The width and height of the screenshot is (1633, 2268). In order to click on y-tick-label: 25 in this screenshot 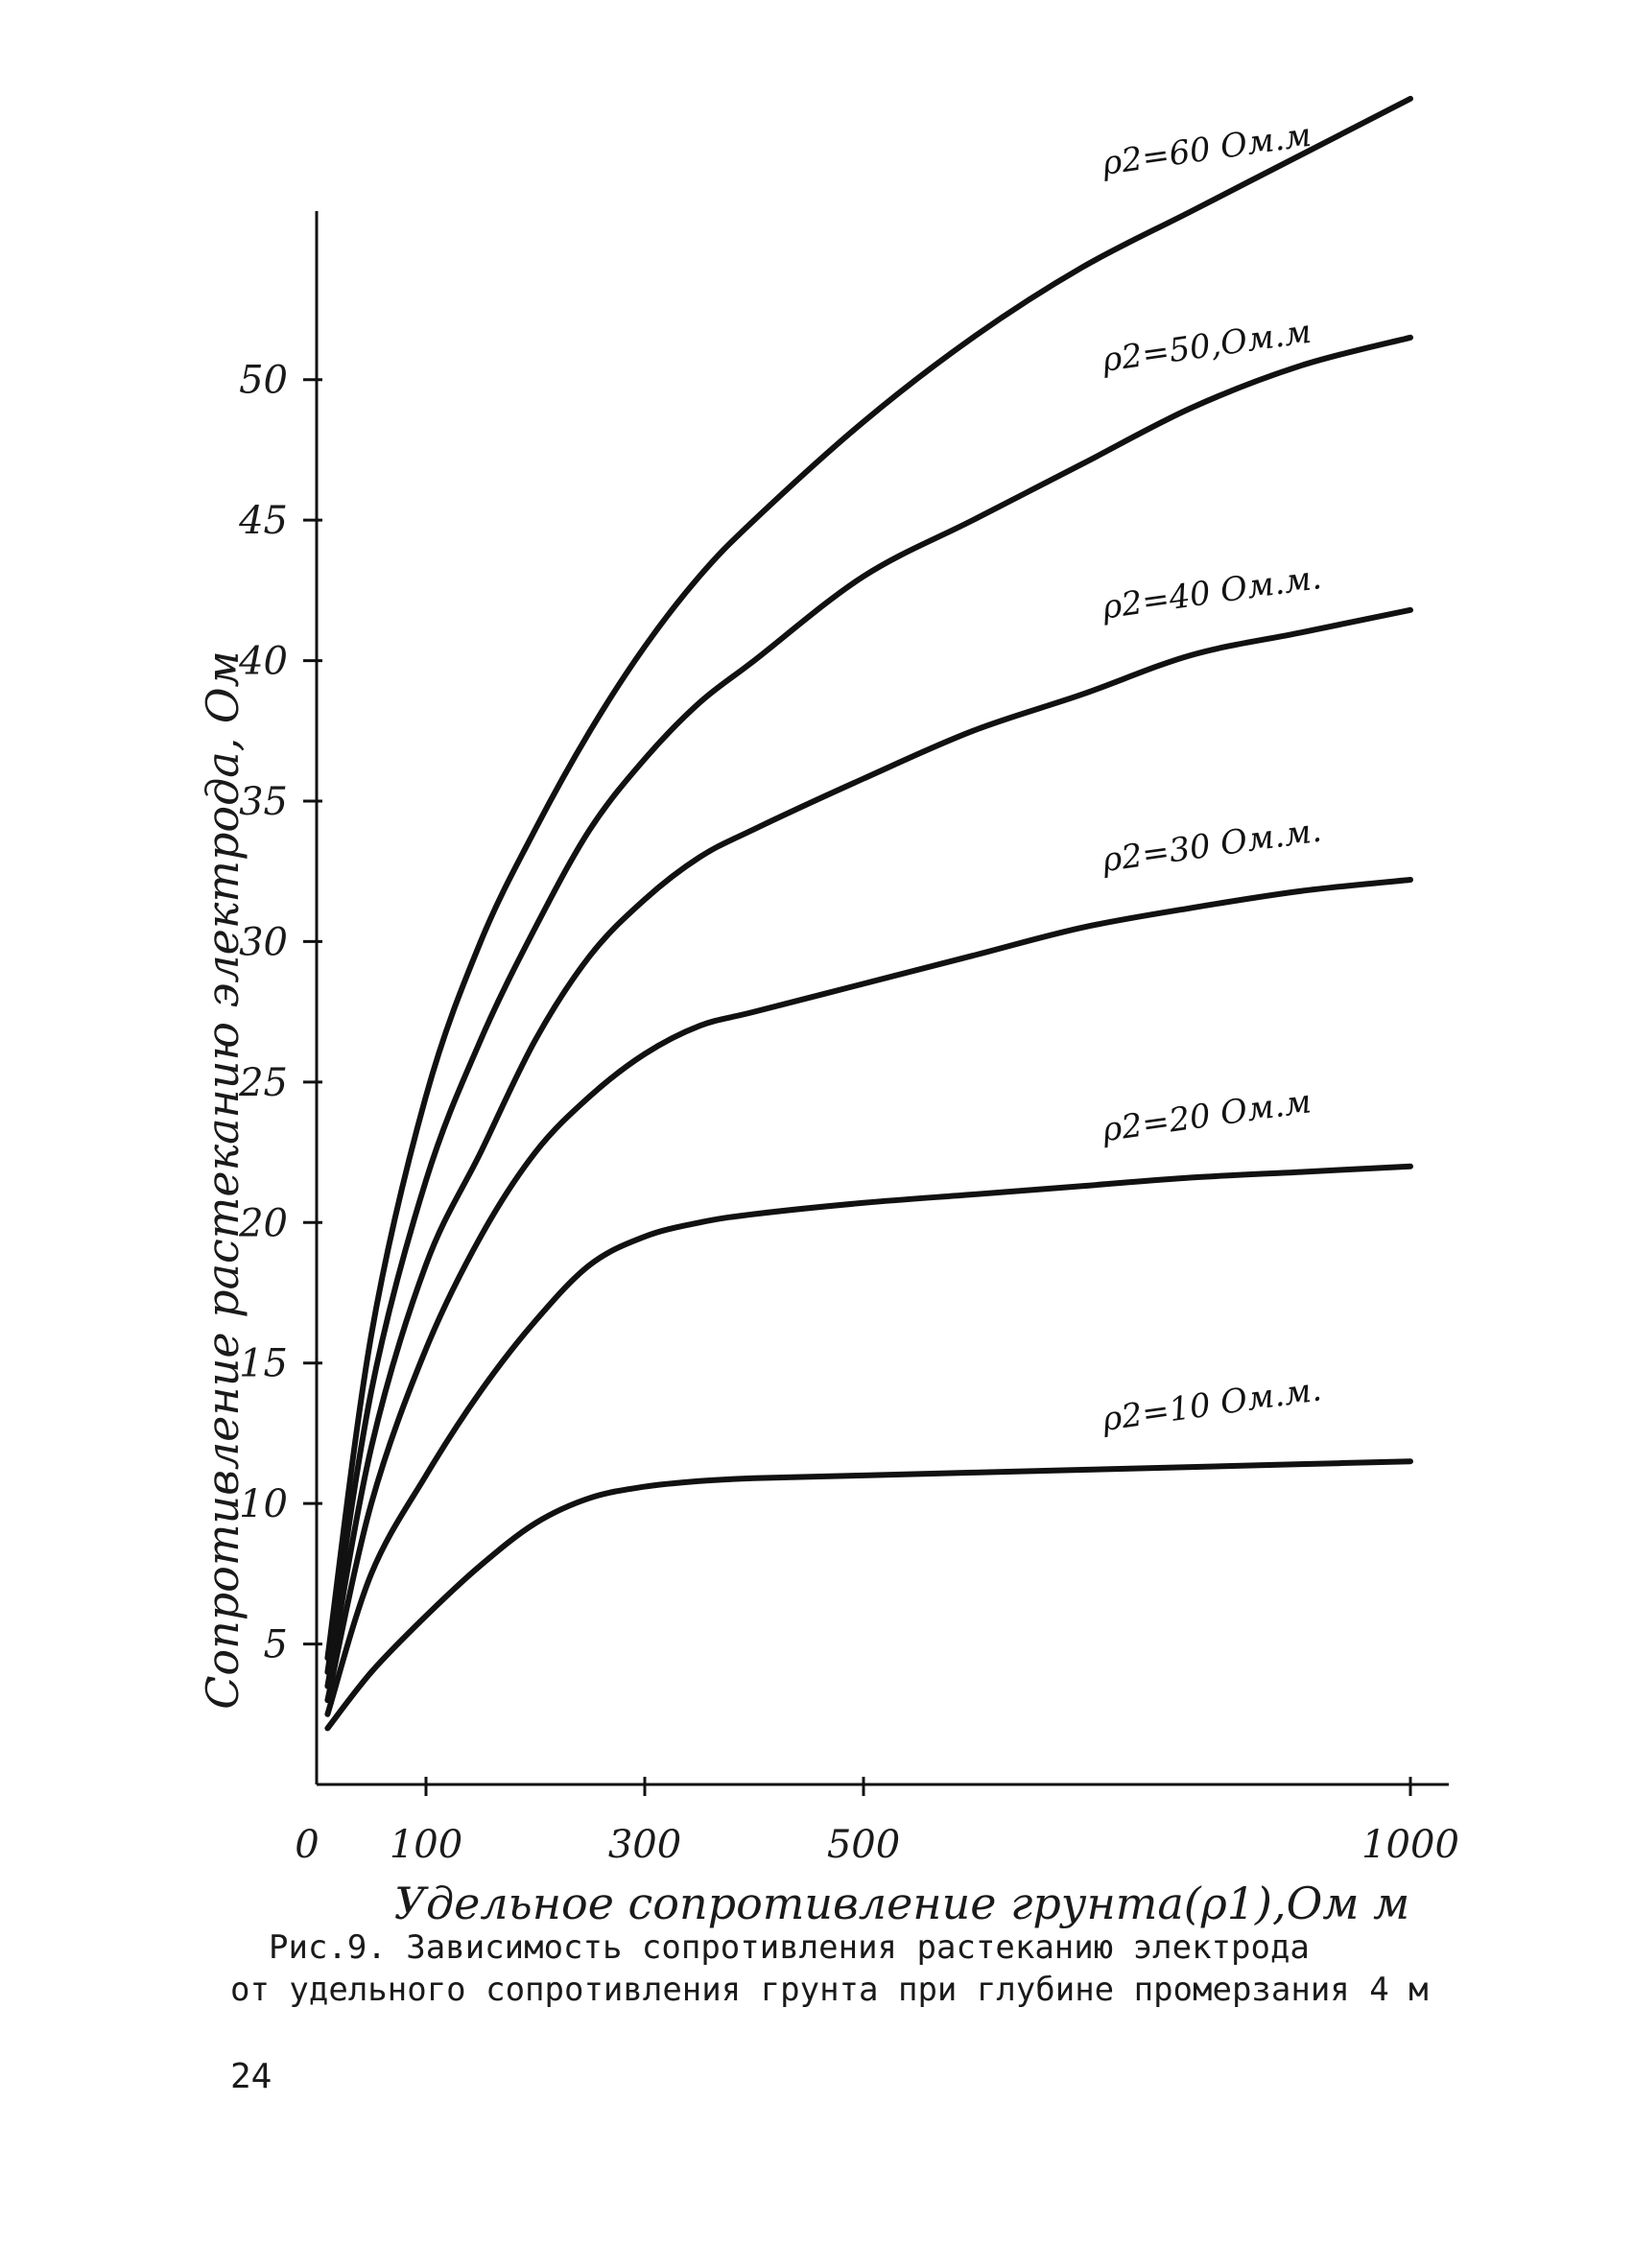, I will do `click(263, 1083)`.